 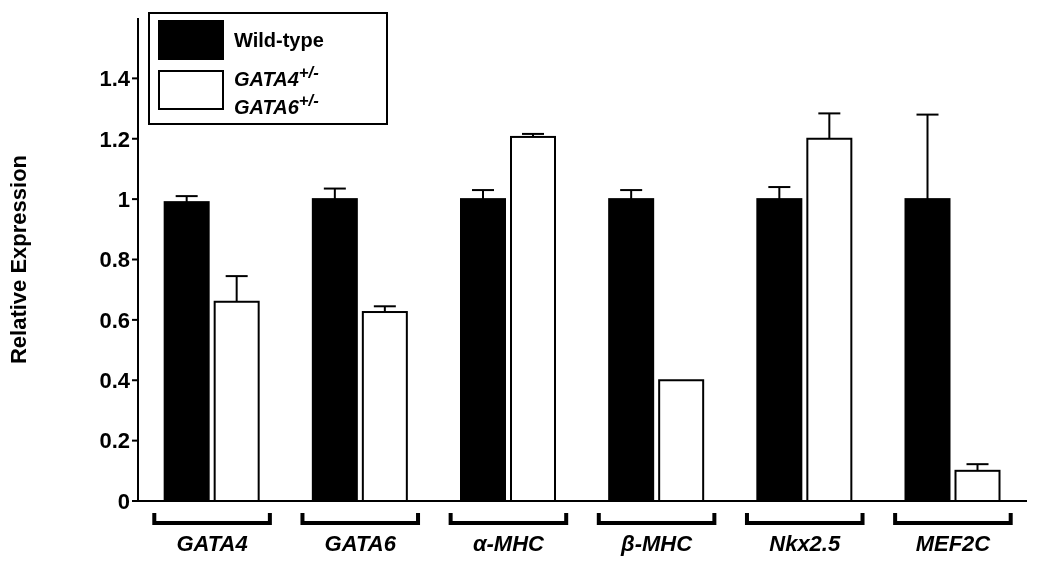 What do you see at coordinates (509, 543) in the screenshot?
I see `x-tick-label: α-MHC` at bounding box center [509, 543].